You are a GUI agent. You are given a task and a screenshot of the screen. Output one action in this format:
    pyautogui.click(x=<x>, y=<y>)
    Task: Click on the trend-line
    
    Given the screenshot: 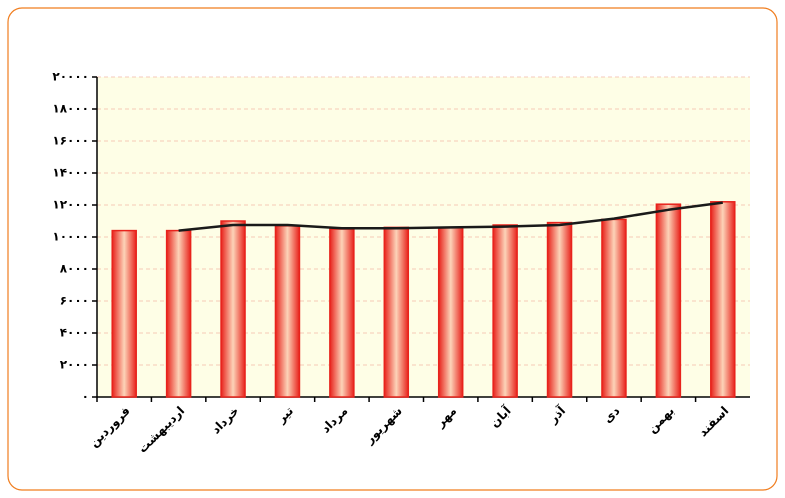 What is the action you would take?
    pyautogui.click(x=450, y=216)
    